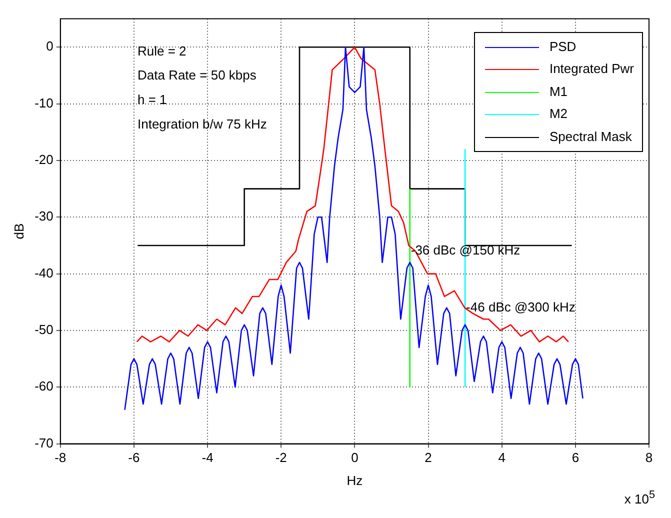 This screenshot has height=518, width=671. I want to click on annotation: Data Rate = 50 kbps, so click(197, 75).